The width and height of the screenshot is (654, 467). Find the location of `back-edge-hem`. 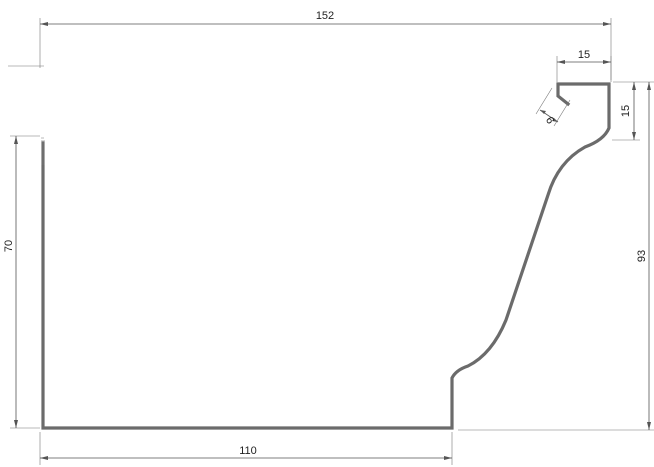

back-edge-hem is located at coordinates (43, 151).